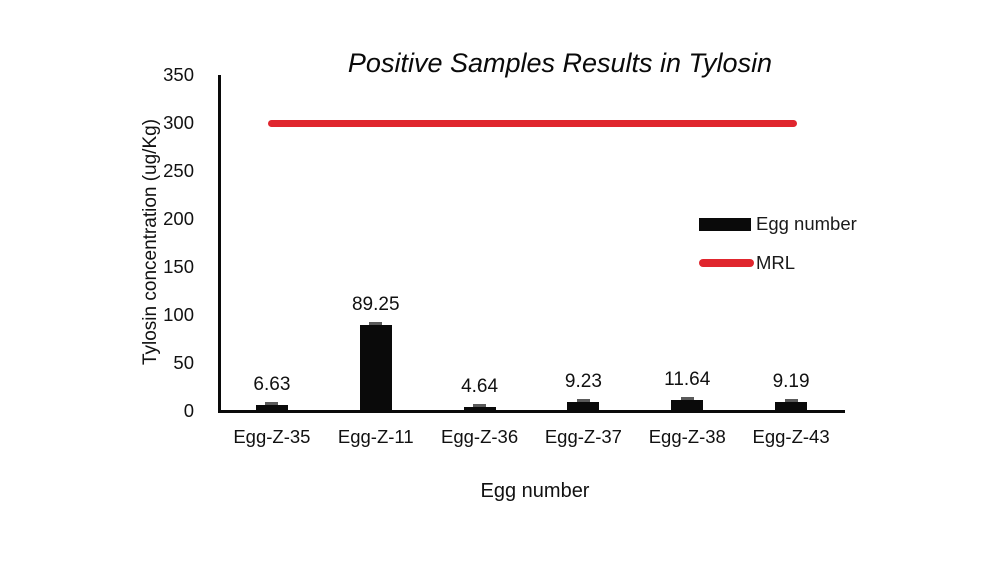 Image resolution: width=1000 pixels, height=570 pixels. Describe the element at coordinates (150, 242) in the screenshot. I see `y-axis-label-text: Tylosin concentration (ug/Kg)` at that location.